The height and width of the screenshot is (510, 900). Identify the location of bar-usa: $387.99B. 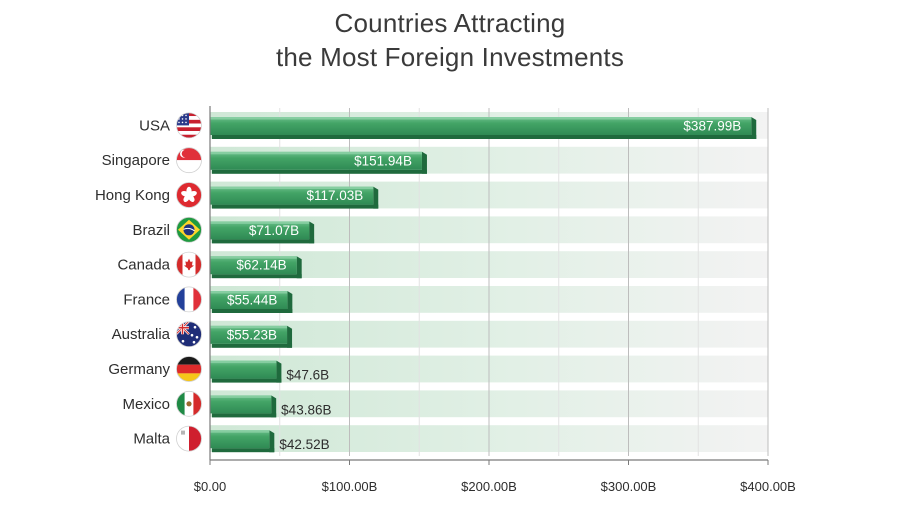
(483, 128).